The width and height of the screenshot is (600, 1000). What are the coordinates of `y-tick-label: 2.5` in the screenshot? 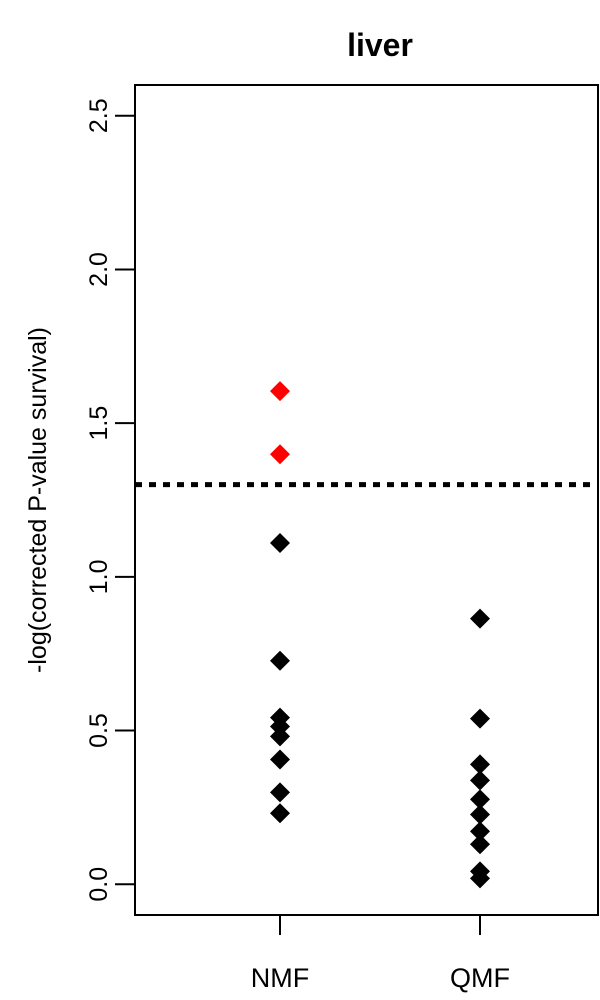 It's located at (99, 115).